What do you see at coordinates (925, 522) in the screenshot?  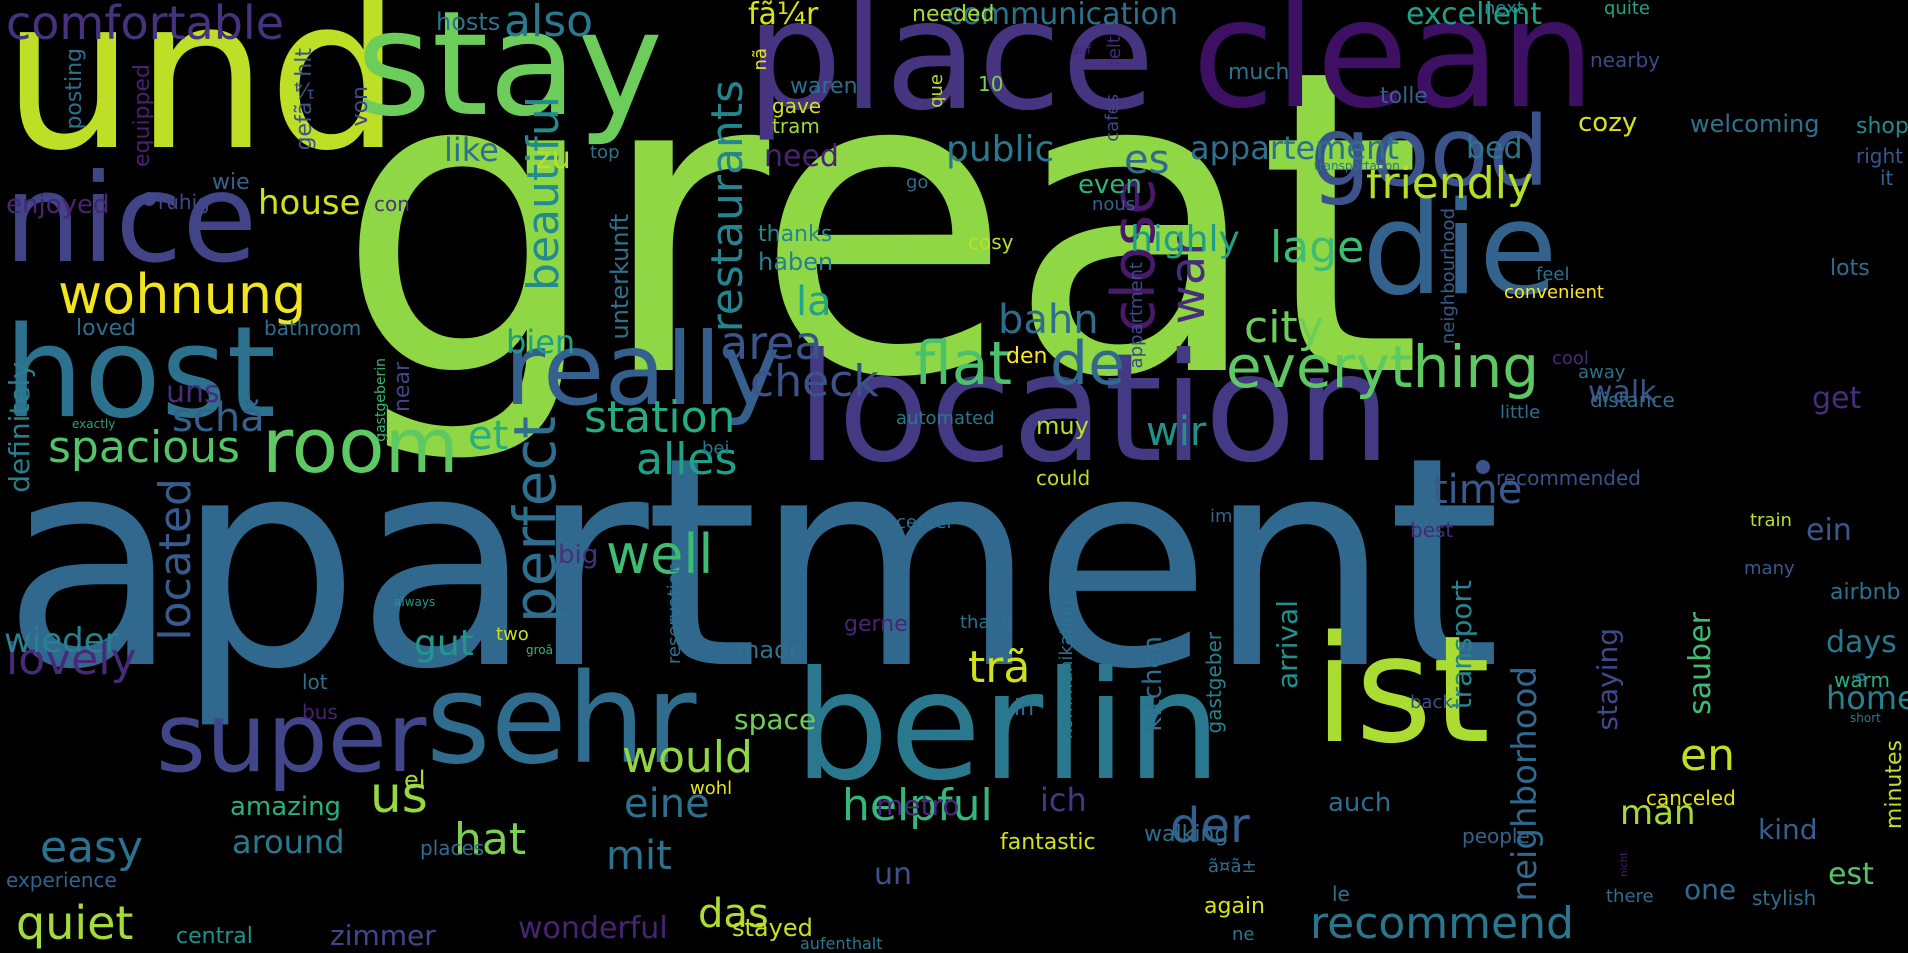 I see `word-center: center` at bounding box center [925, 522].